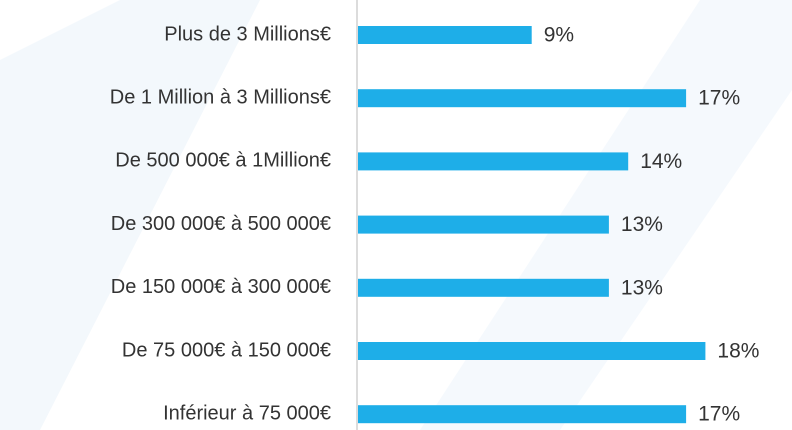 This screenshot has width=792, height=430. What do you see at coordinates (559, 35) in the screenshot?
I see `value-label: 9%` at bounding box center [559, 35].